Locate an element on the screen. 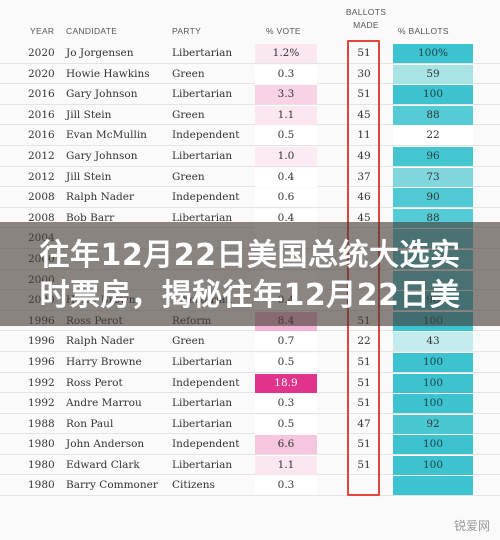  table-row: 1992 Andre Marrou Libertarian 0.3 51 100 is located at coordinates (250, 403).